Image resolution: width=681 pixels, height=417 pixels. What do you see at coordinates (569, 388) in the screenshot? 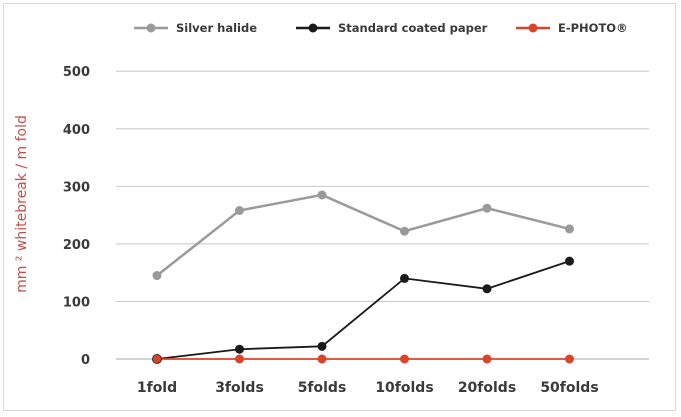
I see `x-tick-label: 50folds` at bounding box center [569, 388].